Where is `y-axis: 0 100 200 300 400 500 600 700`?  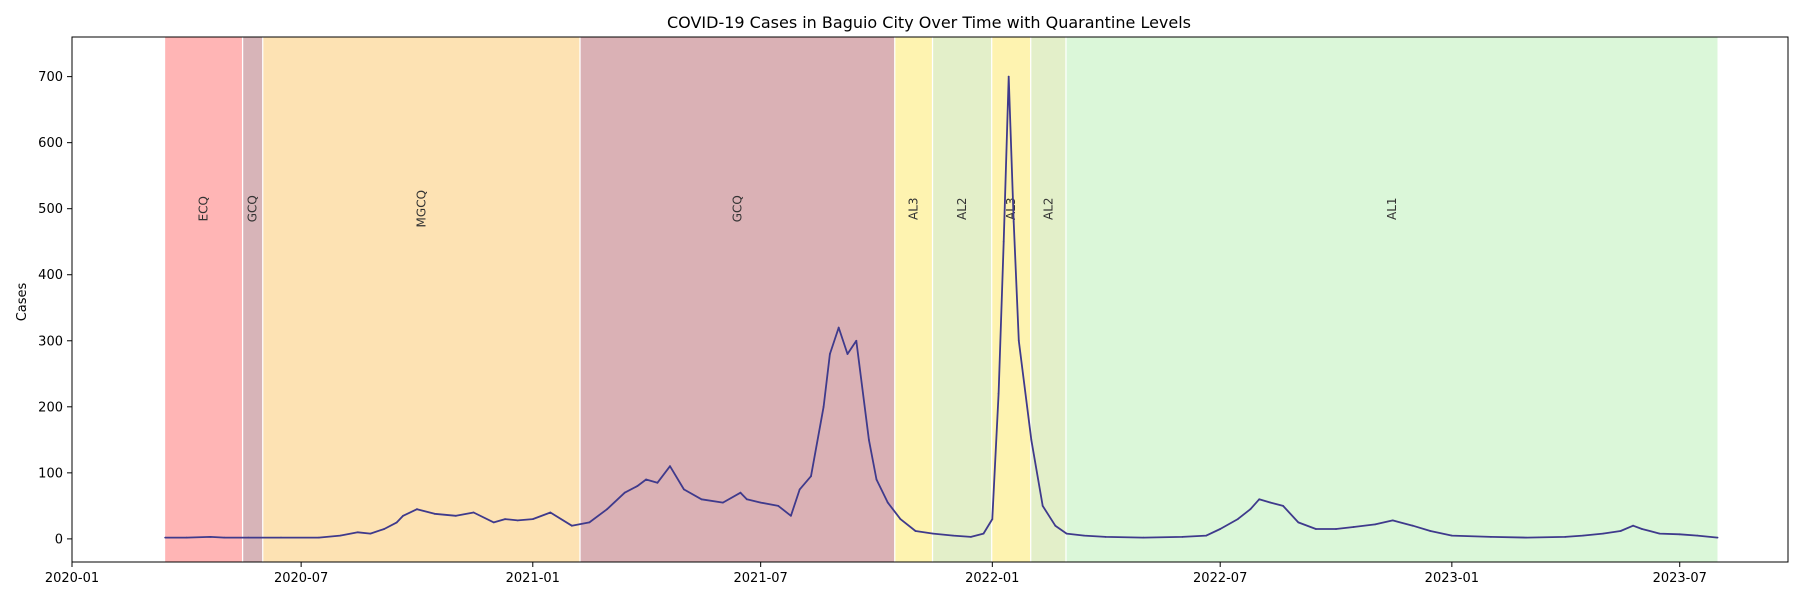 y-axis: 0 100 200 300 400 500 600 700 is located at coordinates (55, 308).